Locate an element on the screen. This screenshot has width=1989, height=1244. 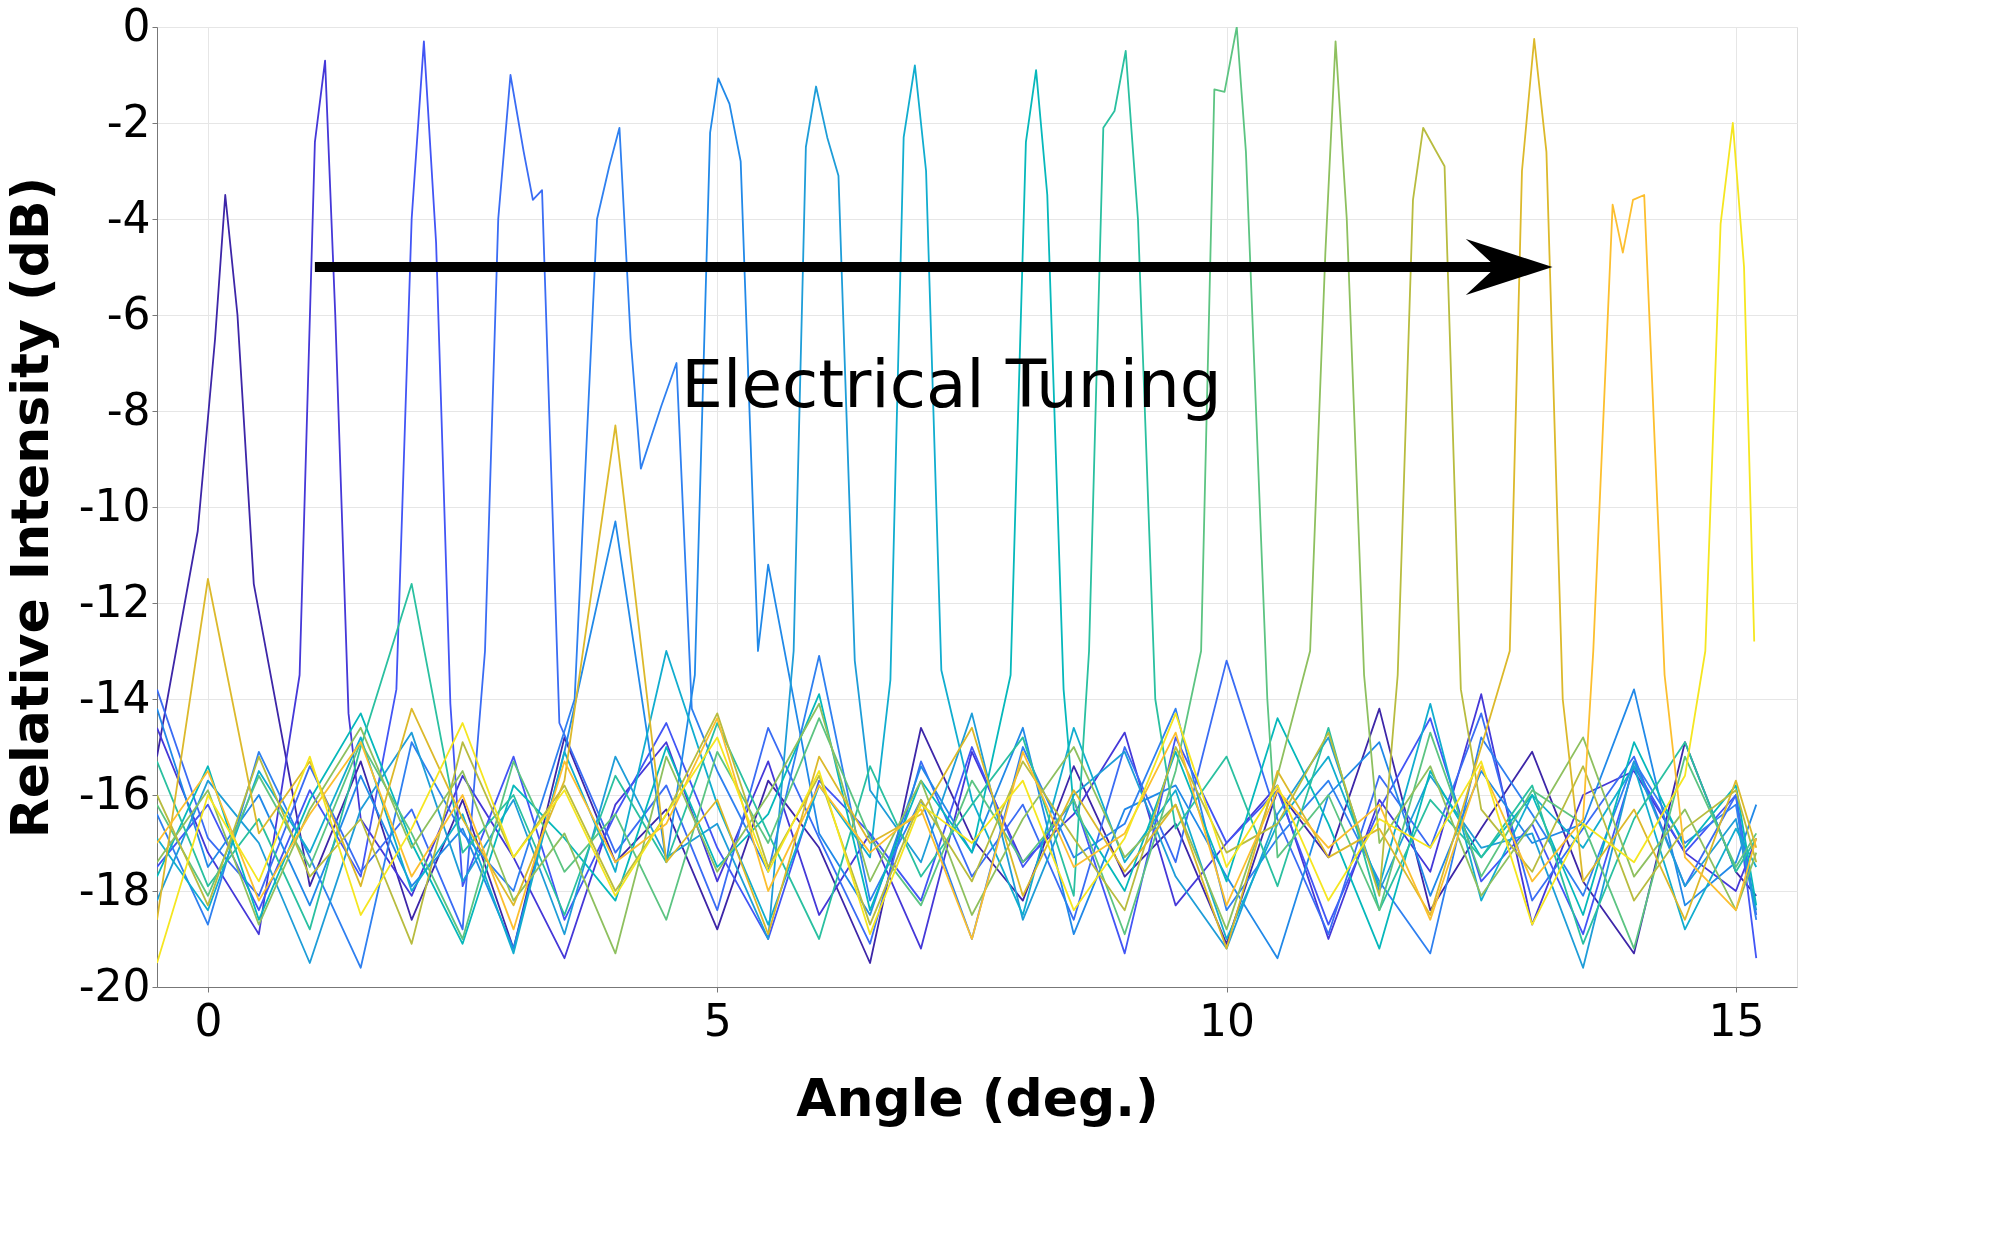
y-tick-label: -12 is located at coordinates (114, 601).